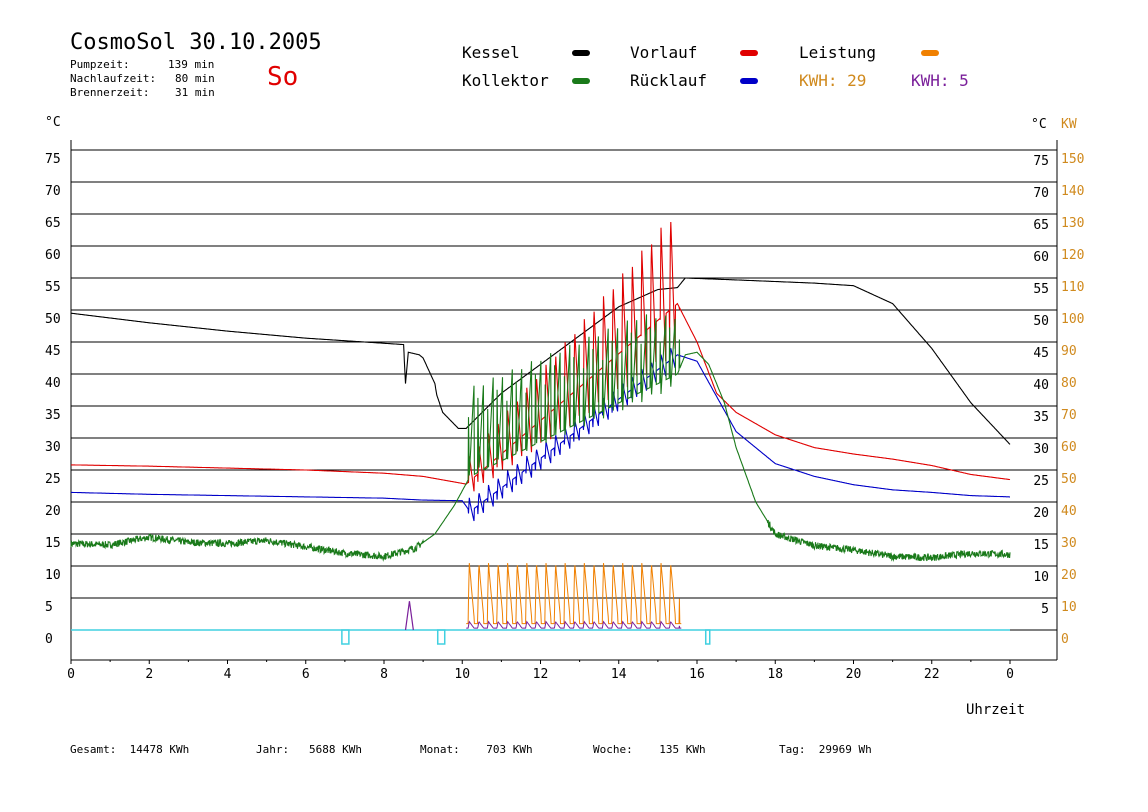  What do you see at coordinates (309, 749) in the screenshot?
I see `footer-jahr: Jahr: 5688 KWh` at bounding box center [309, 749].